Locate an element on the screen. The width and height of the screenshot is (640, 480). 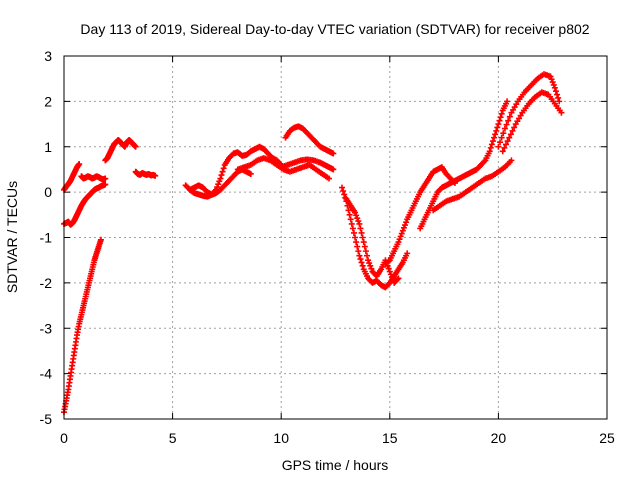
y-tick-label: -3 is located at coordinates (46, 328).